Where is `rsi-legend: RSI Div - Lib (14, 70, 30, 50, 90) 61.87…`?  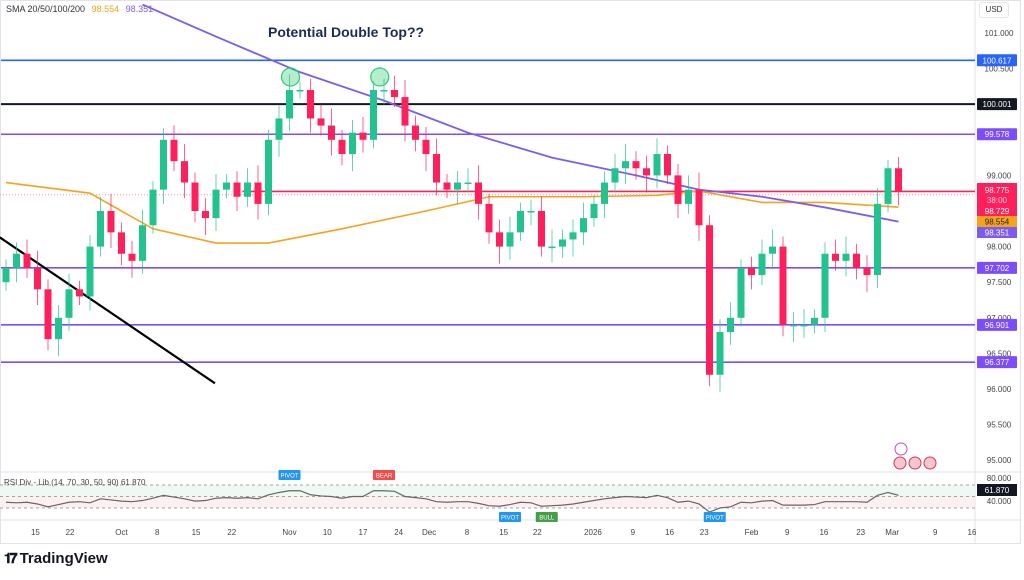
rsi-legend: RSI Div - Lib (14, 70, 30, 50, 90) 61.87… is located at coordinates (75, 482).